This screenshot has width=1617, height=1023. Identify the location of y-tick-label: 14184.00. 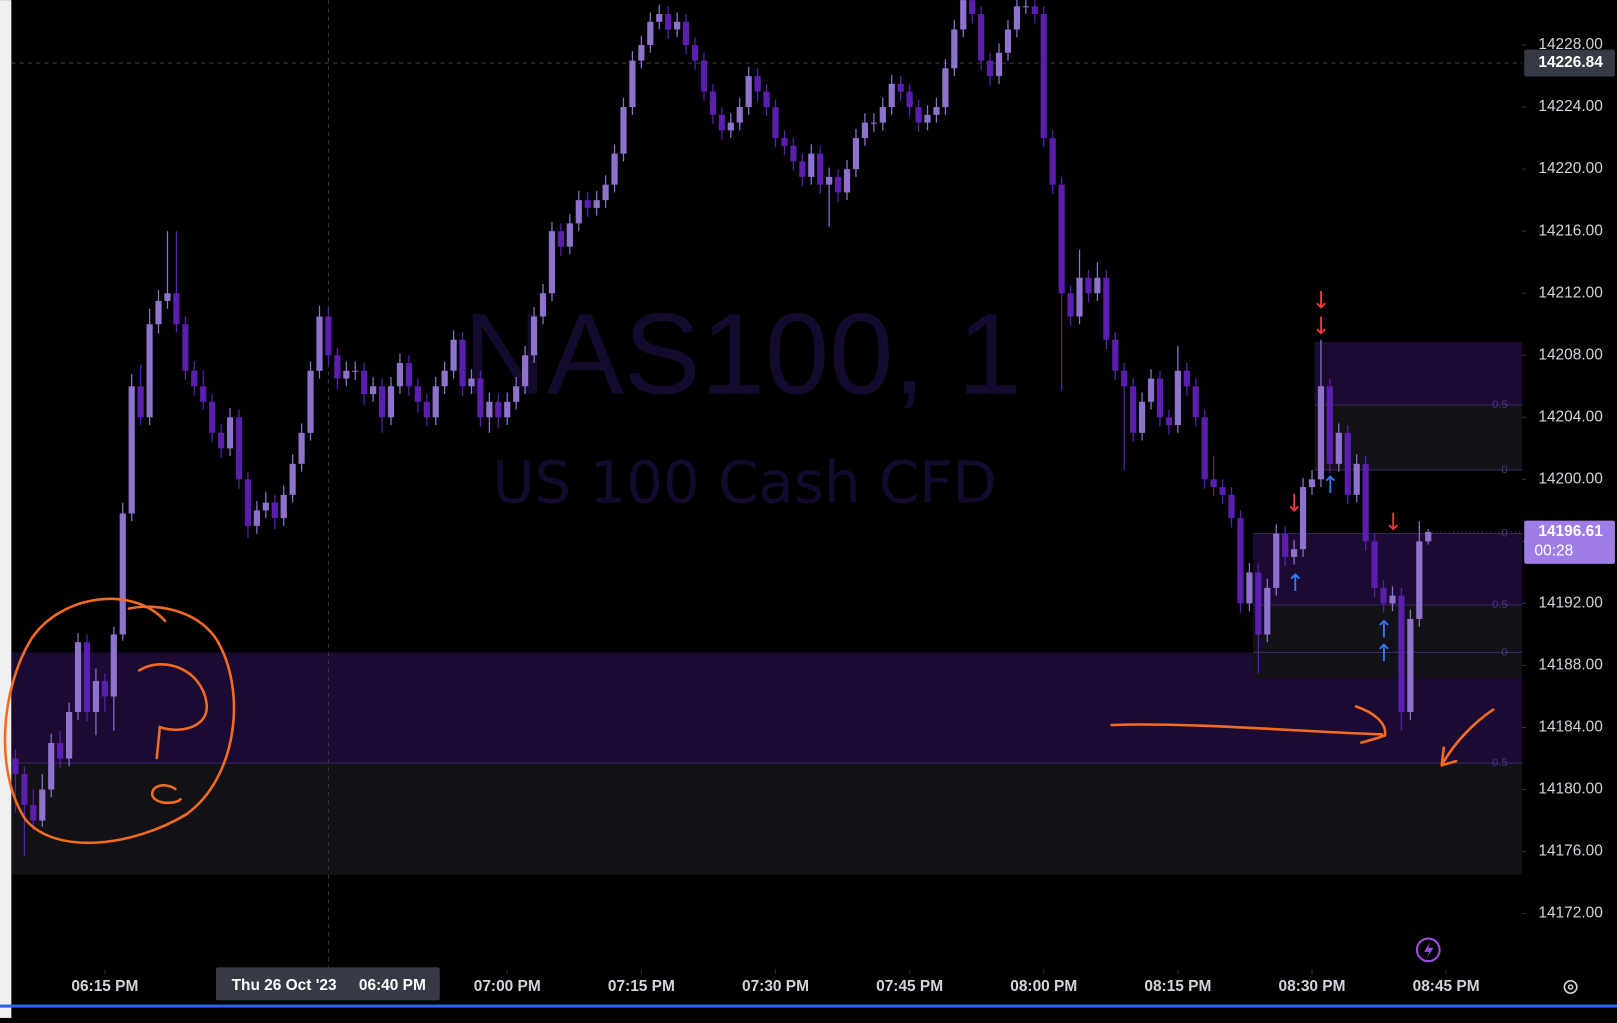
(1570, 727).